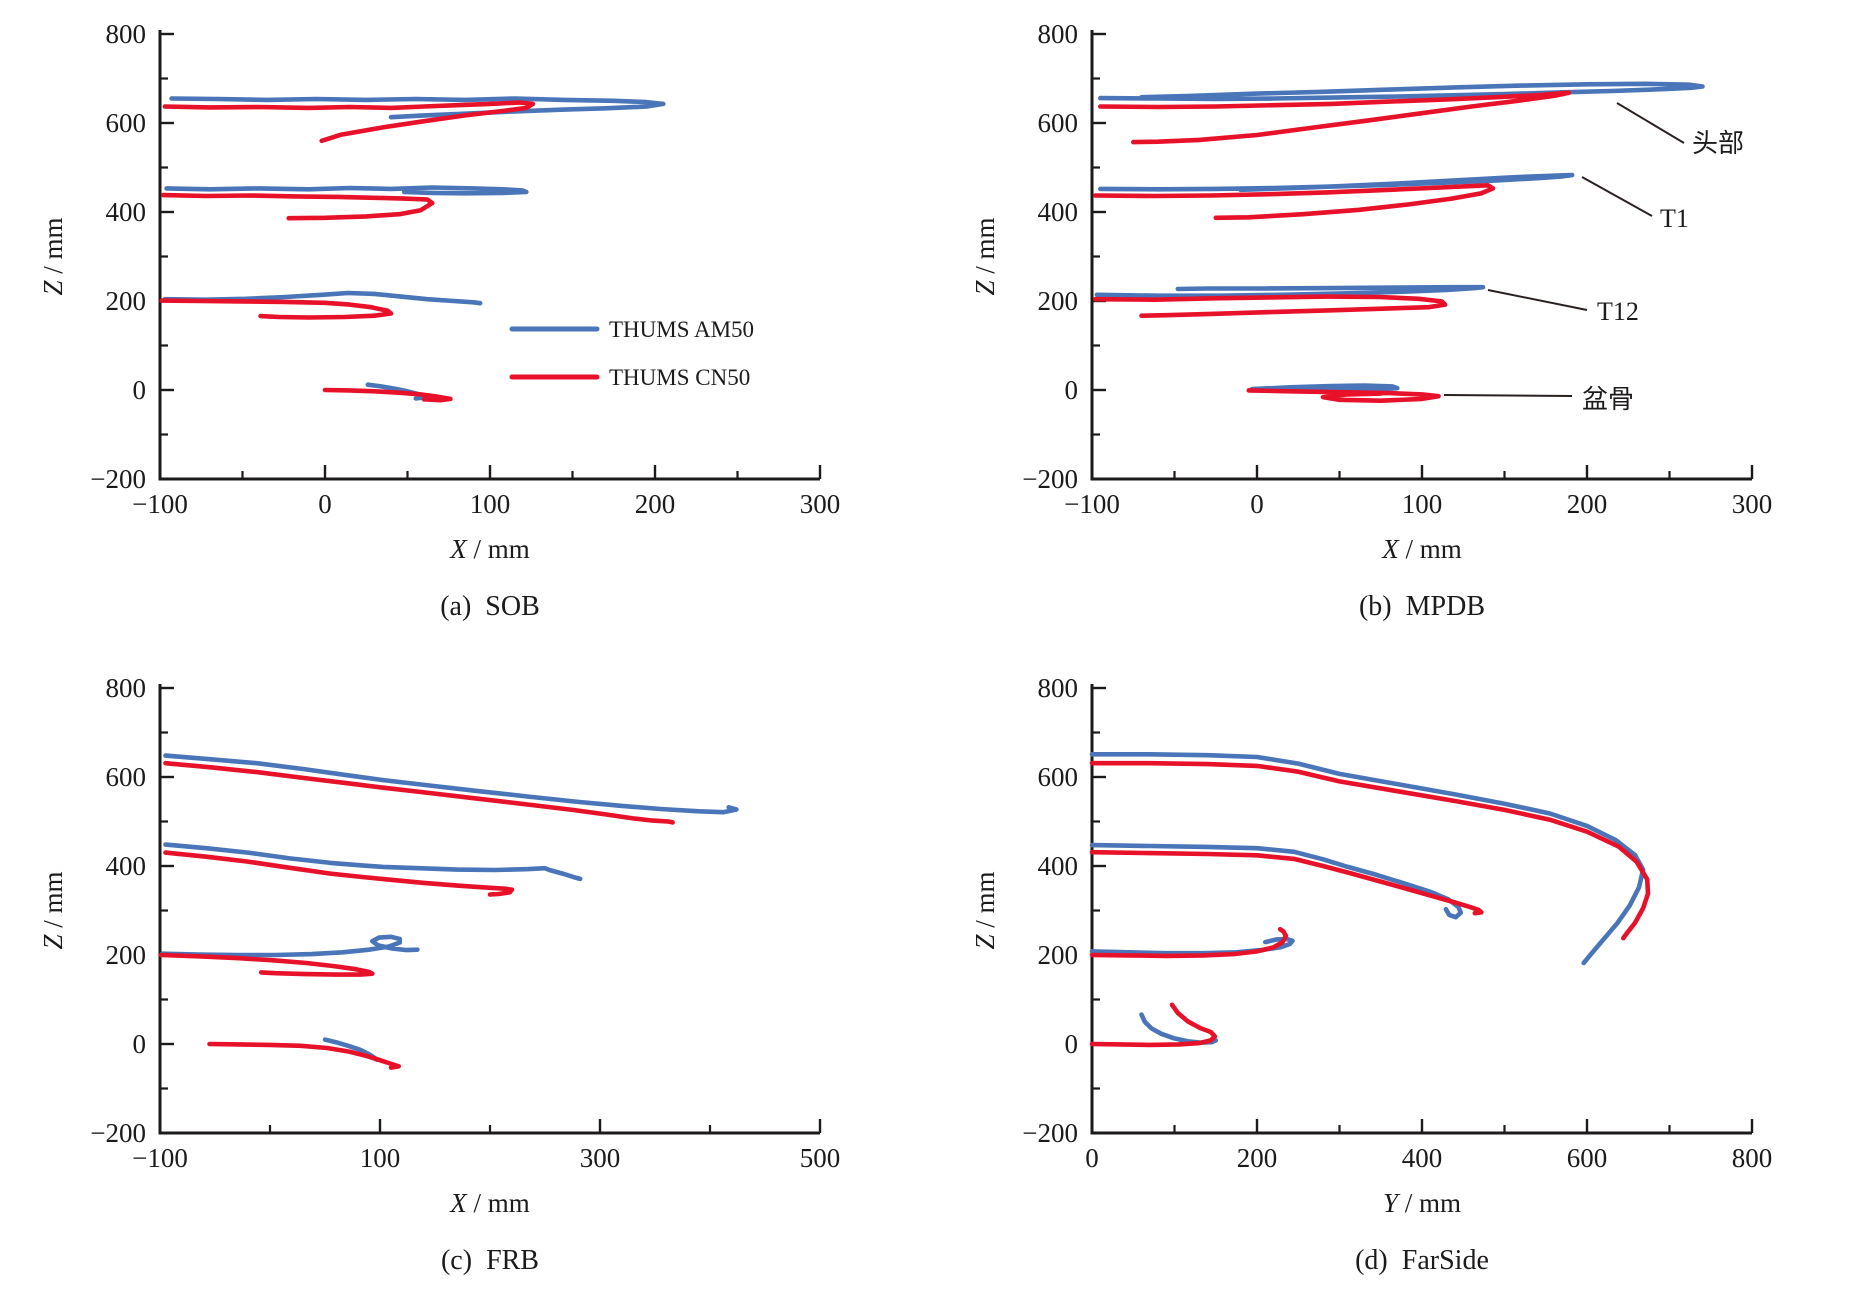  What do you see at coordinates (1324, 388) in the screenshot?
I see `curve-pelvis-am50` at bounding box center [1324, 388].